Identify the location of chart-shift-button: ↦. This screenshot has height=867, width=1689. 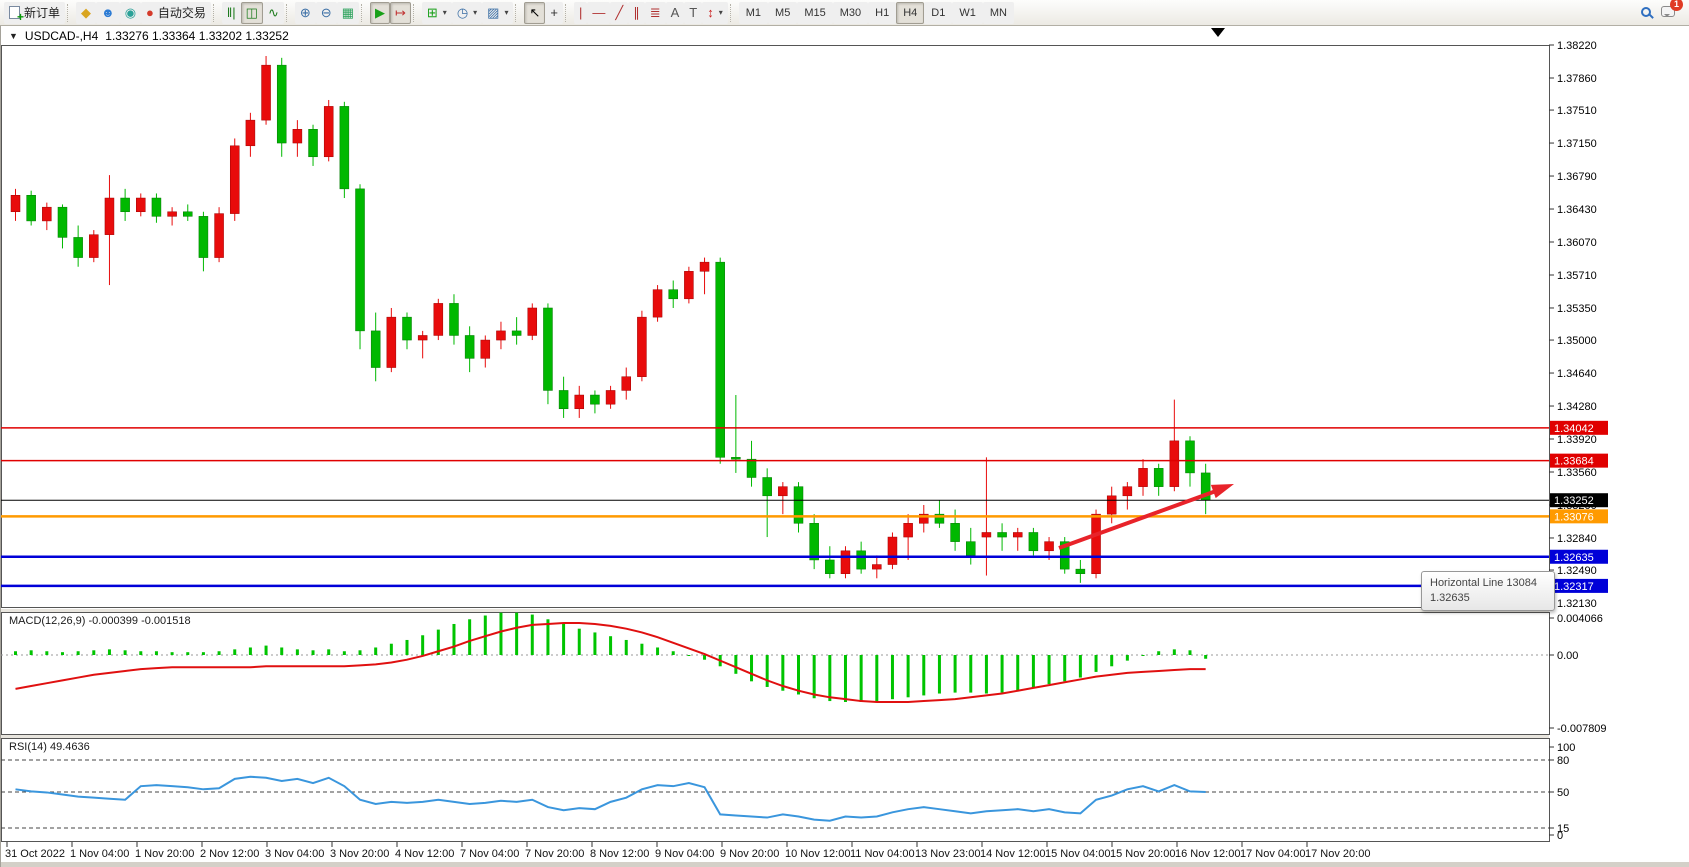
(400, 12).